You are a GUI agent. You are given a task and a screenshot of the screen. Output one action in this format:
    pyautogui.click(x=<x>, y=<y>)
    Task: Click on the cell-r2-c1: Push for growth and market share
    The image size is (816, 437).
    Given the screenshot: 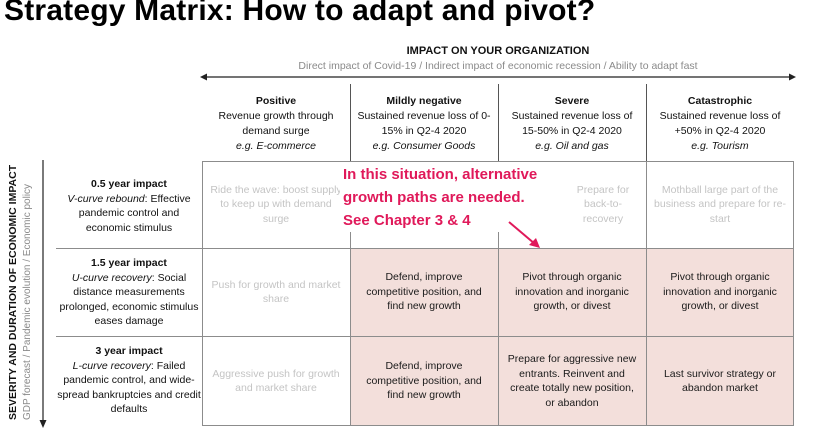 What is the action you would take?
    pyautogui.click(x=276, y=292)
    